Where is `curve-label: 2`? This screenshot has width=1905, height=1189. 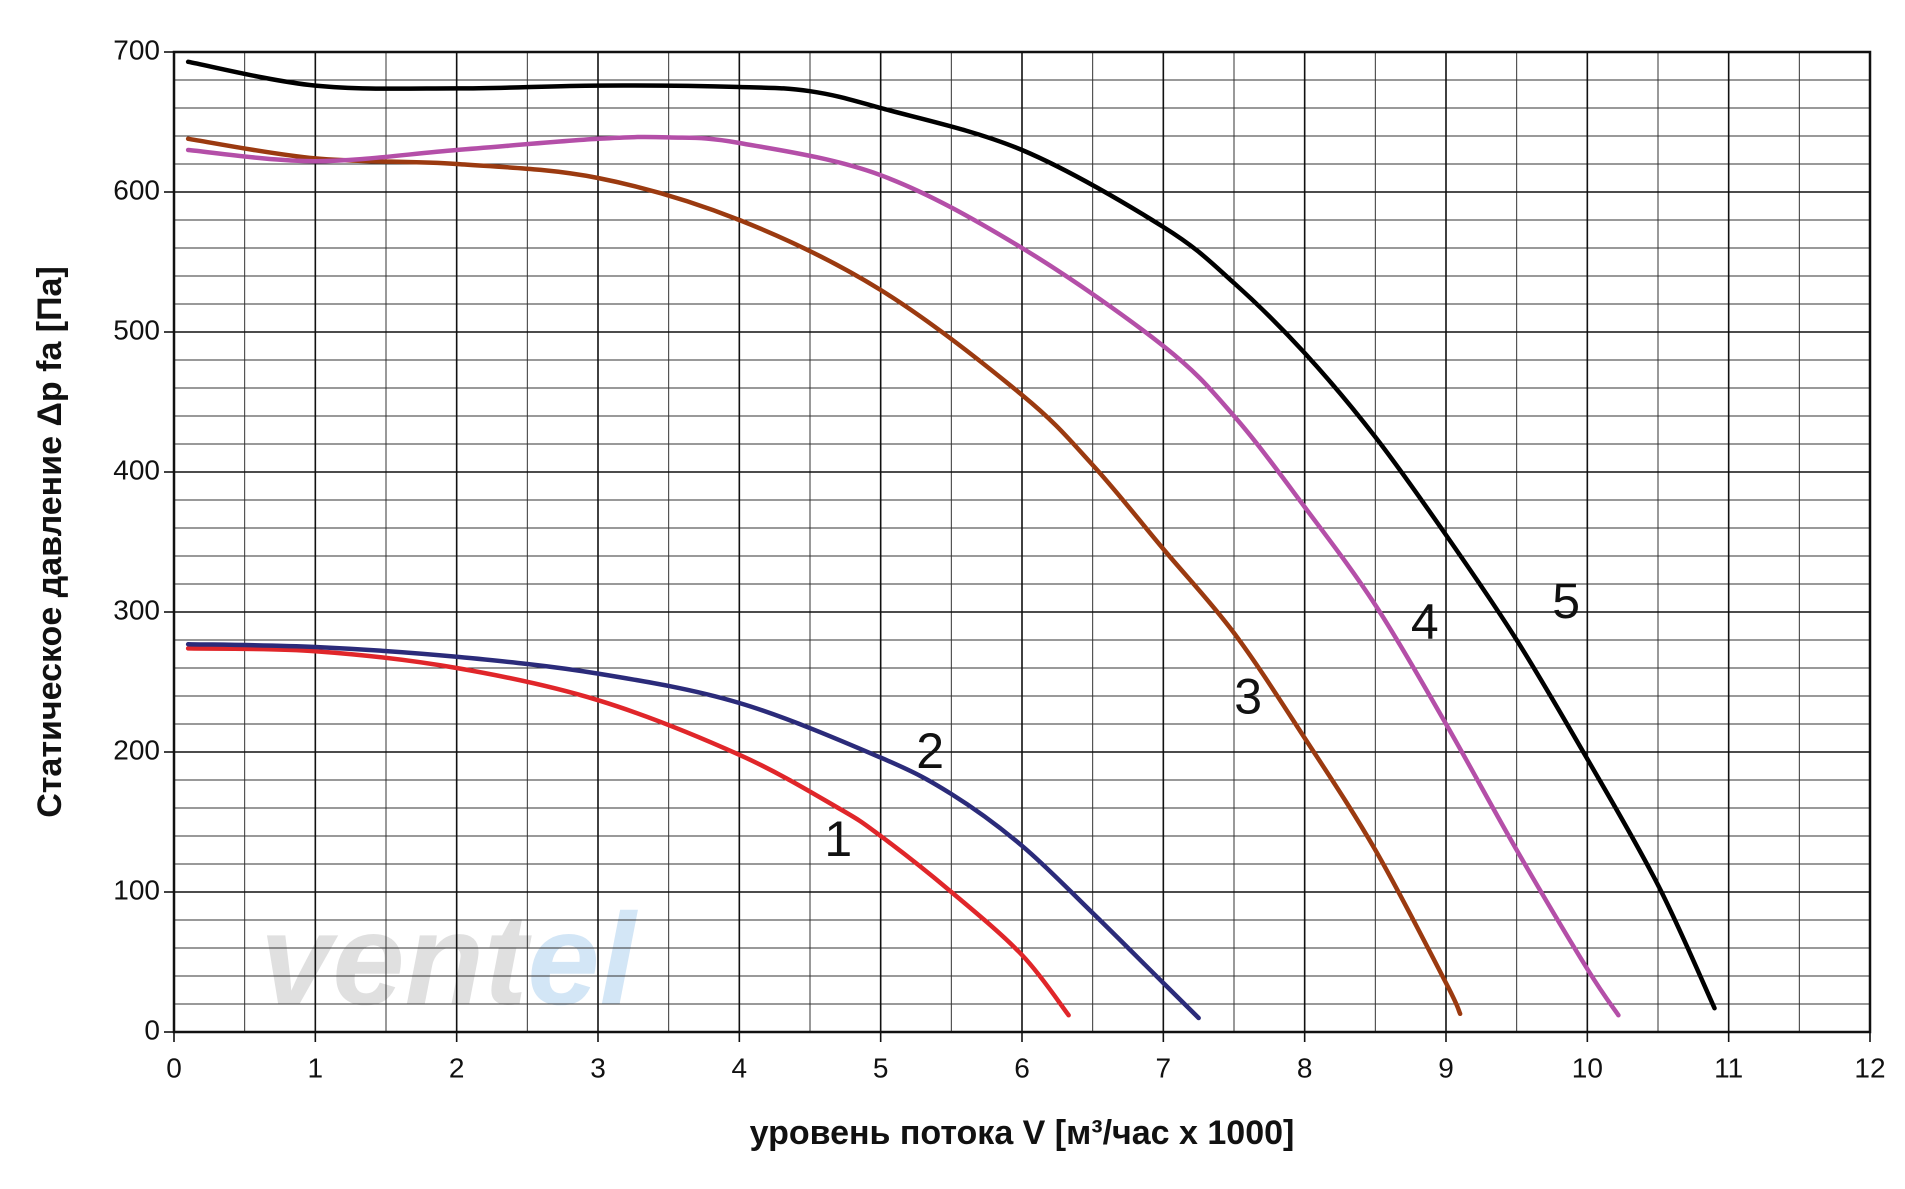 curve-label: 2 is located at coordinates (930, 751).